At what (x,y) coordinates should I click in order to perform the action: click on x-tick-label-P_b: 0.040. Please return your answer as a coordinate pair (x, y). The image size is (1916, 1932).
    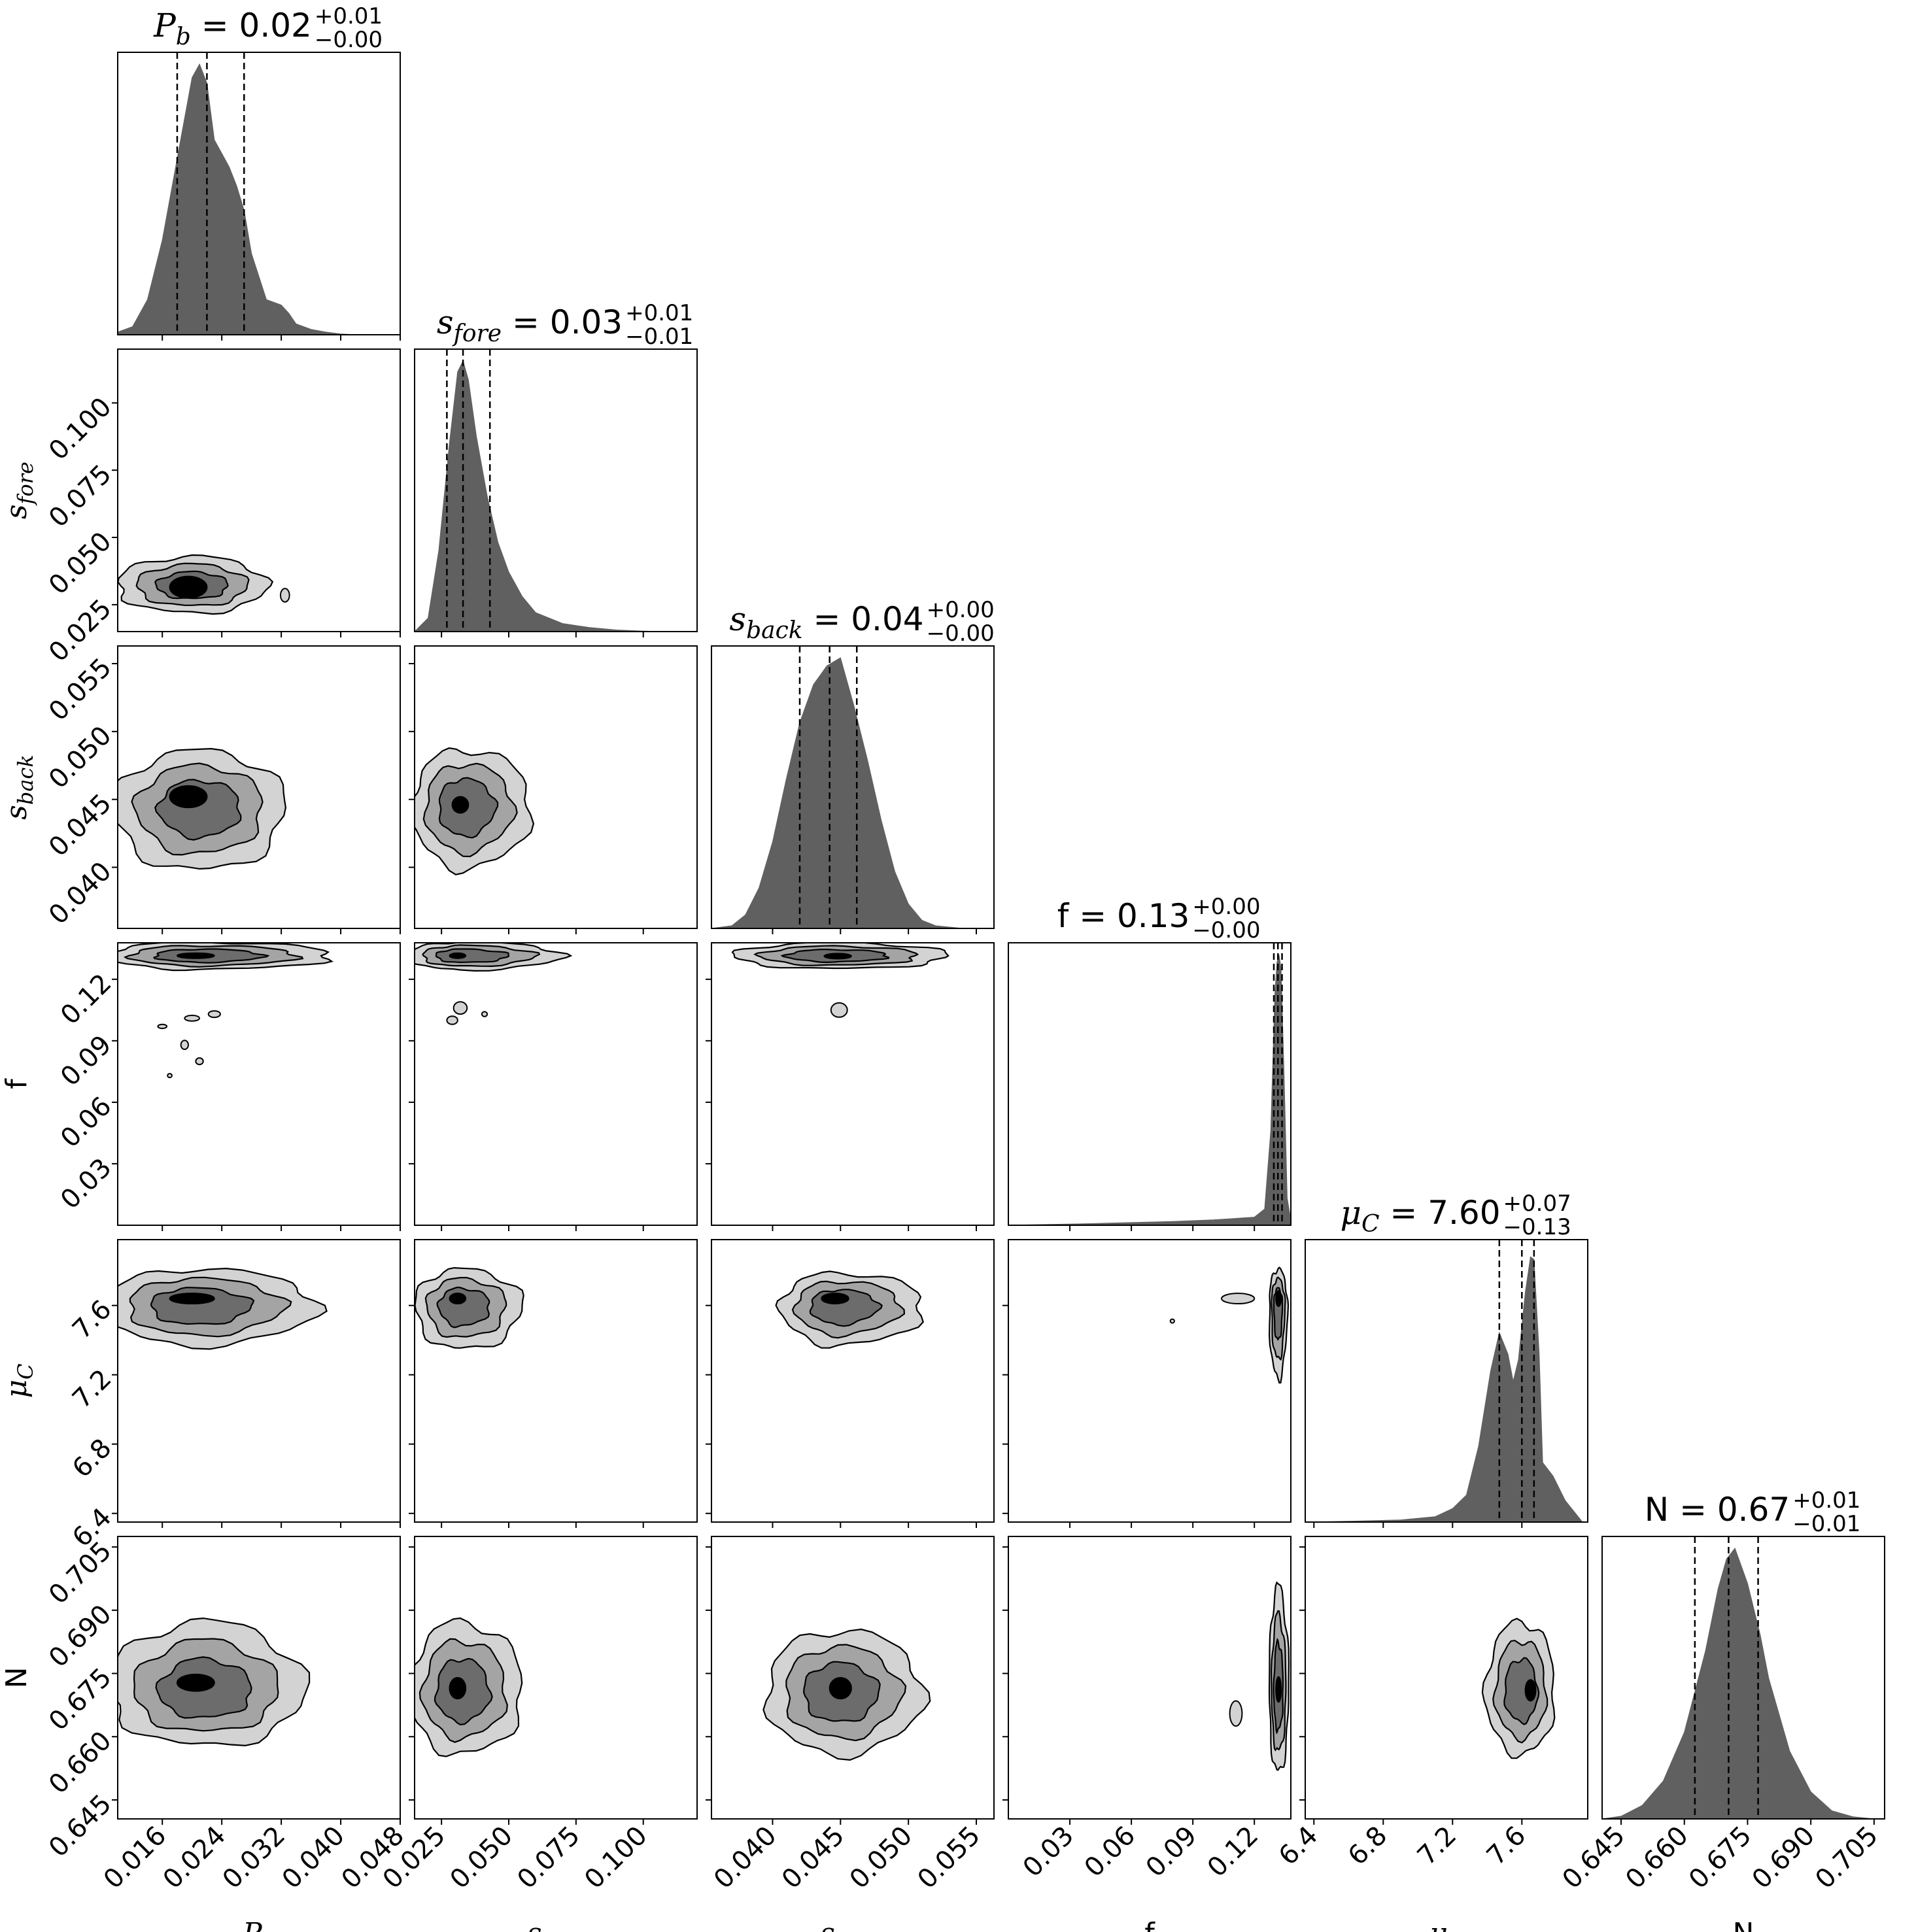
    Looking at the image, I should click on (314, 1858).